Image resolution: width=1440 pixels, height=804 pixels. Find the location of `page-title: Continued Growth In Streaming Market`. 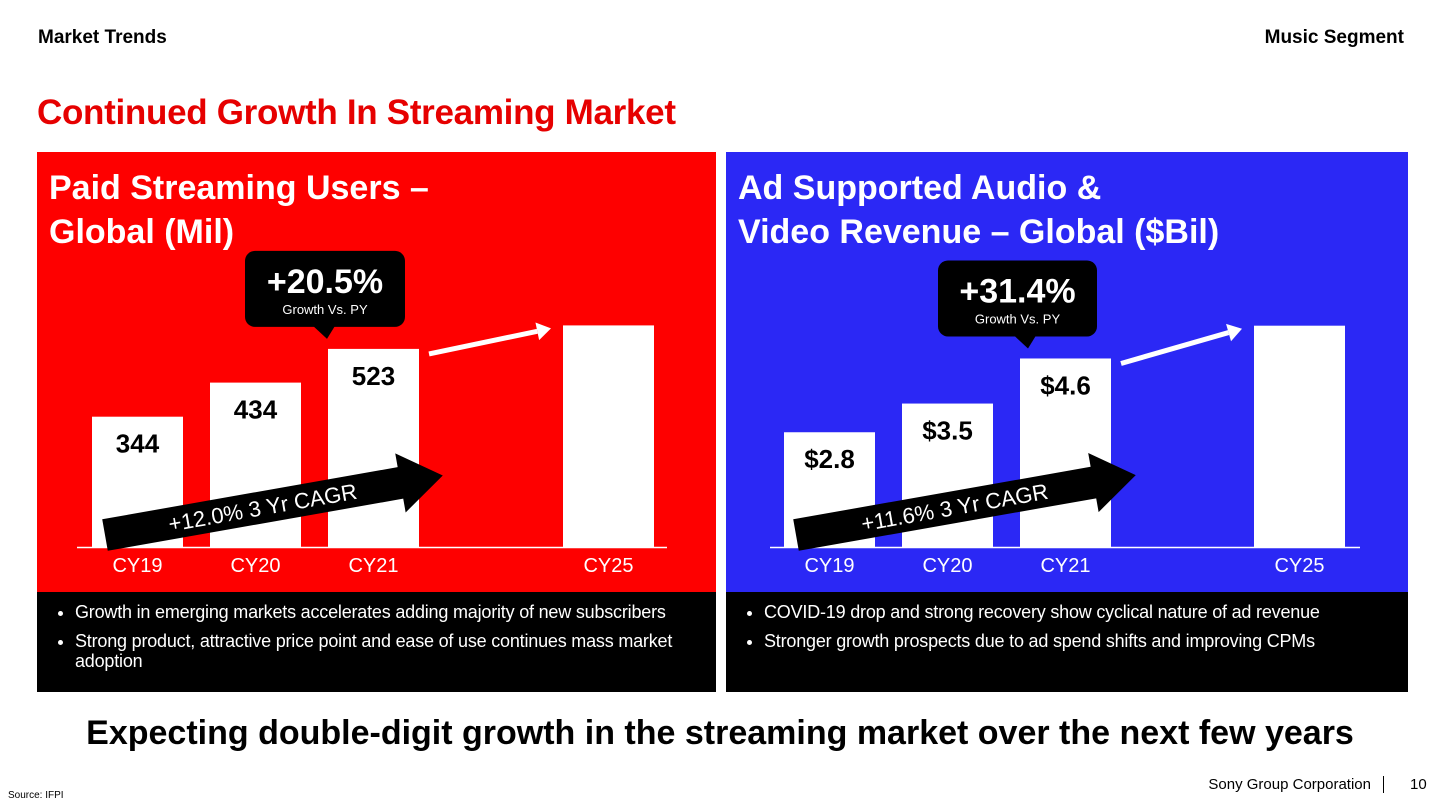

page-title: Continued Growth In Streaming Market is located at coordinates (356, 112).